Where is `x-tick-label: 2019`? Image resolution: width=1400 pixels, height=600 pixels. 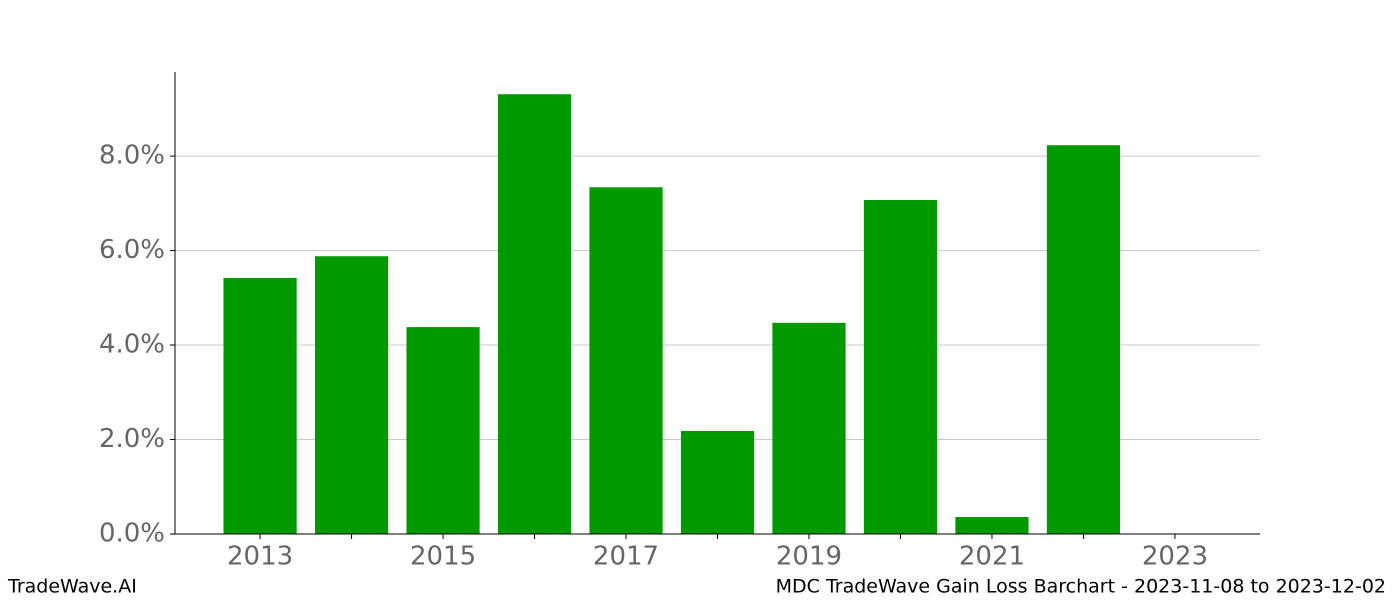
x-tick-label: 2019 is located at coordinates (809, 557).